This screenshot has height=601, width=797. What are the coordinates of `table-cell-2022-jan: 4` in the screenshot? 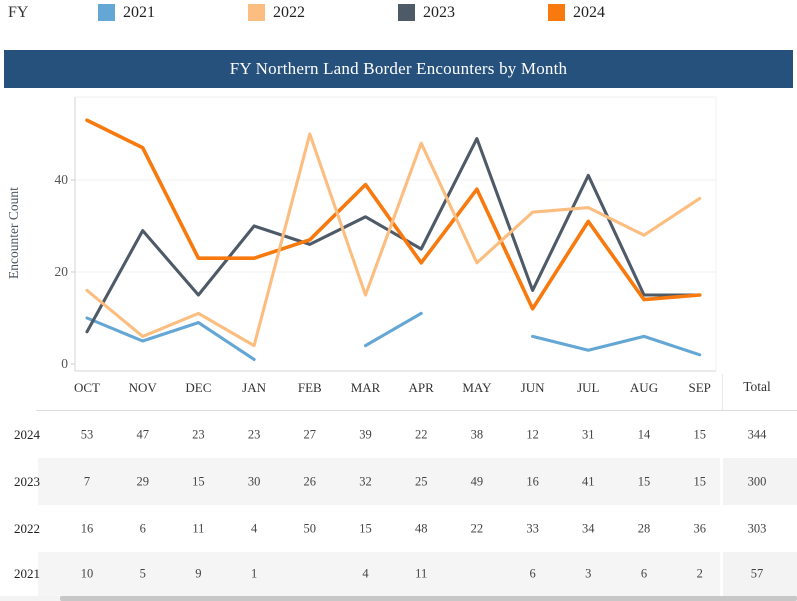 It's located at (254, 528).